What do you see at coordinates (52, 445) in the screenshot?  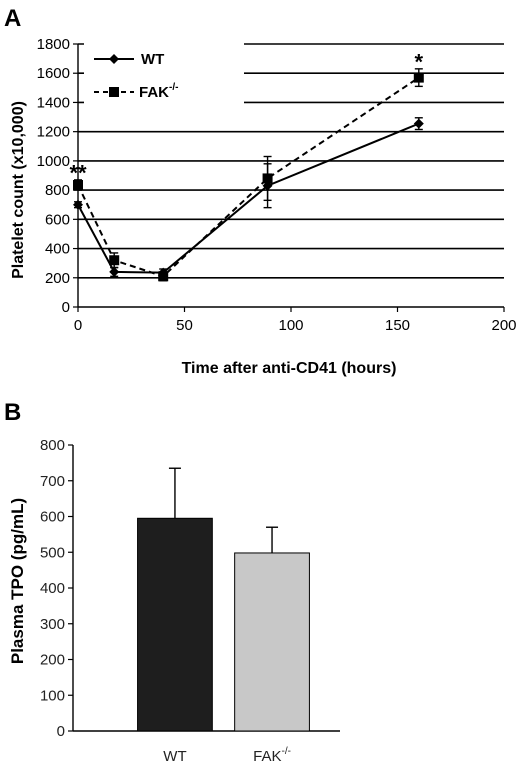 I see `chart-b-y-tick-label: 800` at bounding box center [52, 445].